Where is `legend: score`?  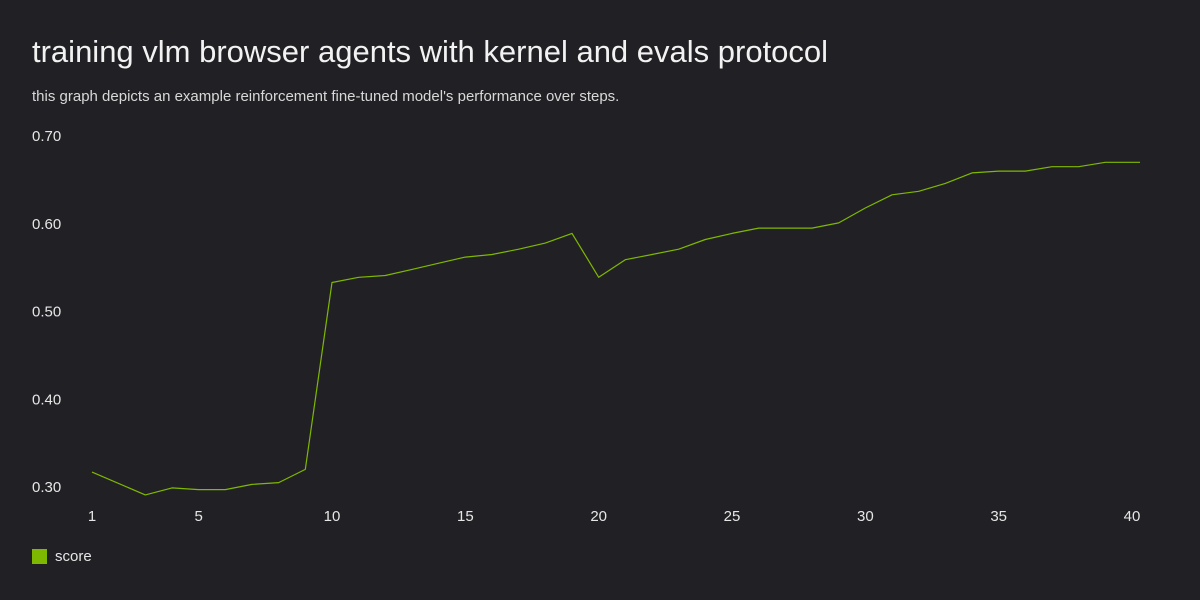 legend: score is located at coordinates (62, 556).